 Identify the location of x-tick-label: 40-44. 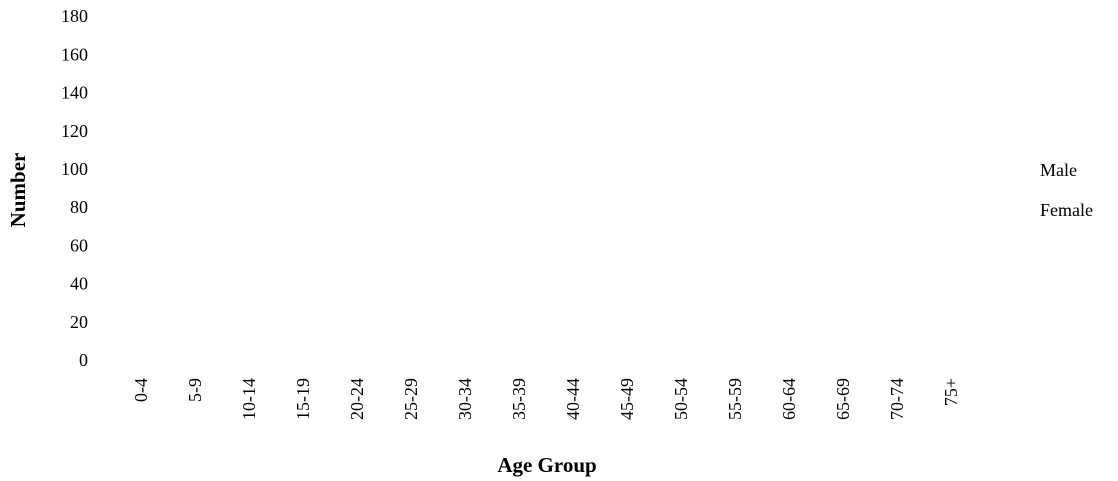
(573, 399).